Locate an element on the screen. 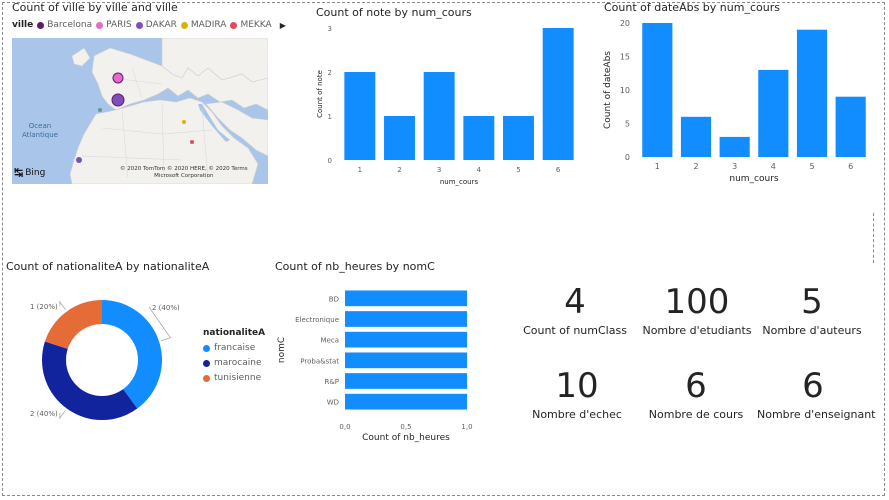 Image resolution: width=889 pixels, height=500 pixels. dateabs-bar-chart: 0 5 10 15 20 1 2 3 4 5 6 num_cours Count of dateAbs is located at coordinates (738, 102).